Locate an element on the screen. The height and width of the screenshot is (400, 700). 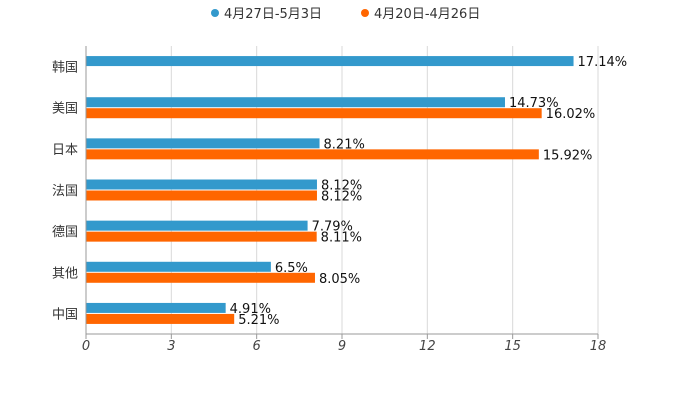
data-label-s1-3: 8.21% is located at coordinates (344, 144).